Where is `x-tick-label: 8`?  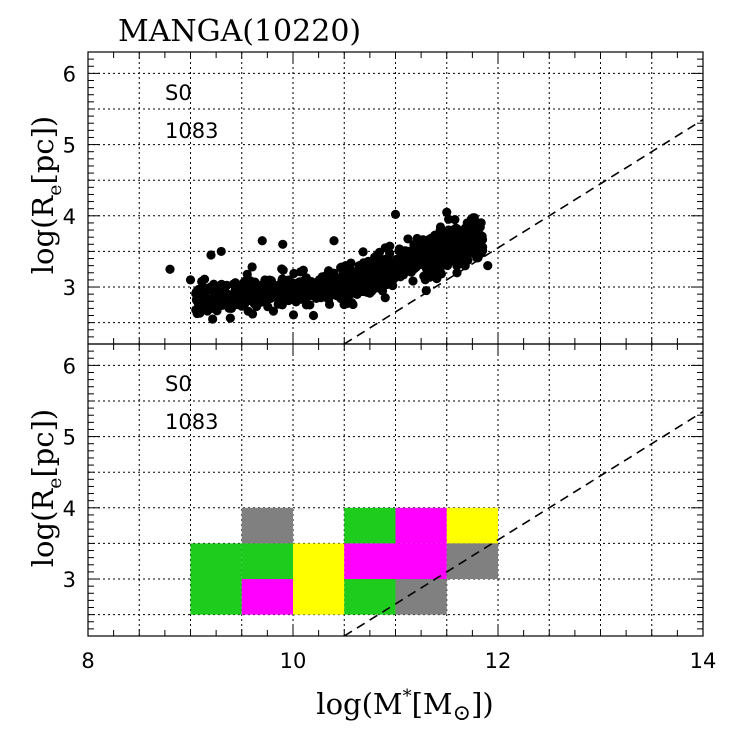
x-tick-label: 8 is located at coordinates (87, 661).